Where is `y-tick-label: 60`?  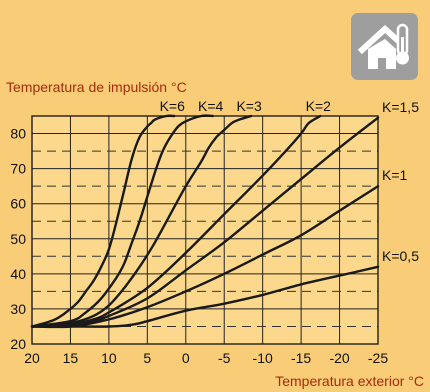 y-tick-label: 60 is located at coordinates (18, 204).